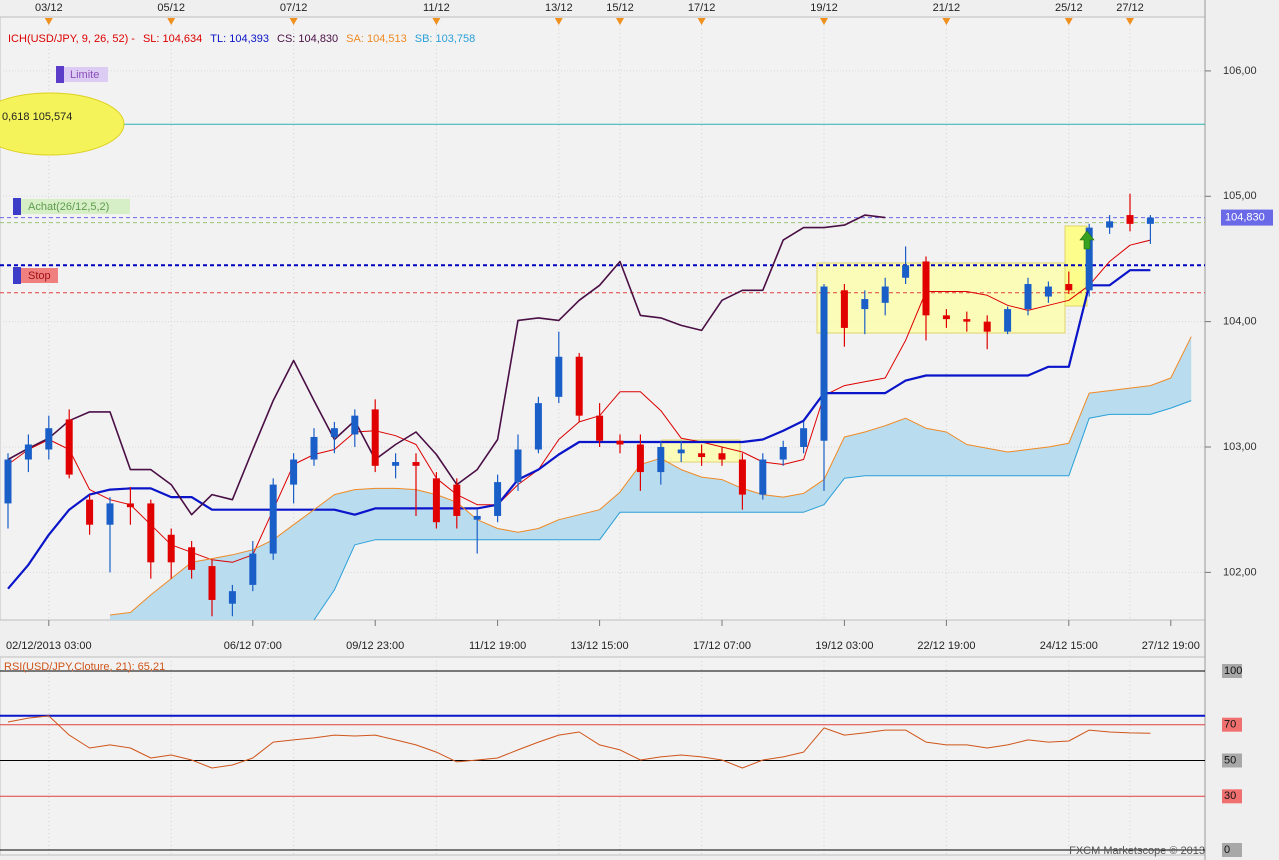  I want to click on legend-entry: CS: 104,830, so click(307, 39).